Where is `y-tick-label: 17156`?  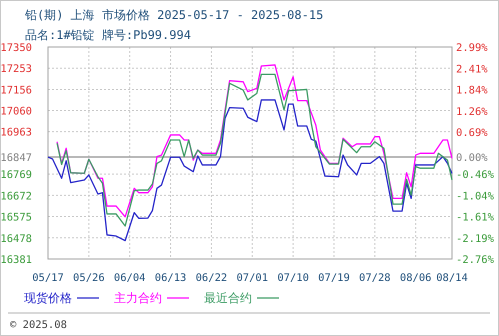 y-tick-label: 17156 is located at coordinates (16, 90).